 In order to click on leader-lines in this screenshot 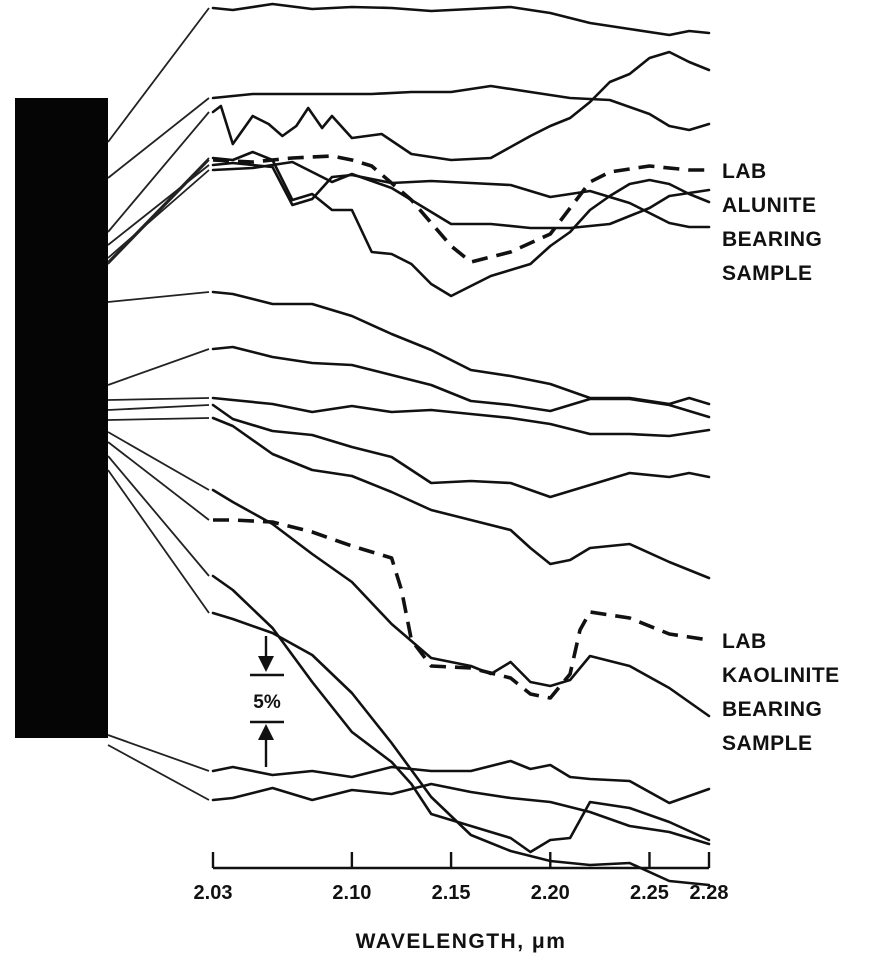, I will do `click(158, 404)`.